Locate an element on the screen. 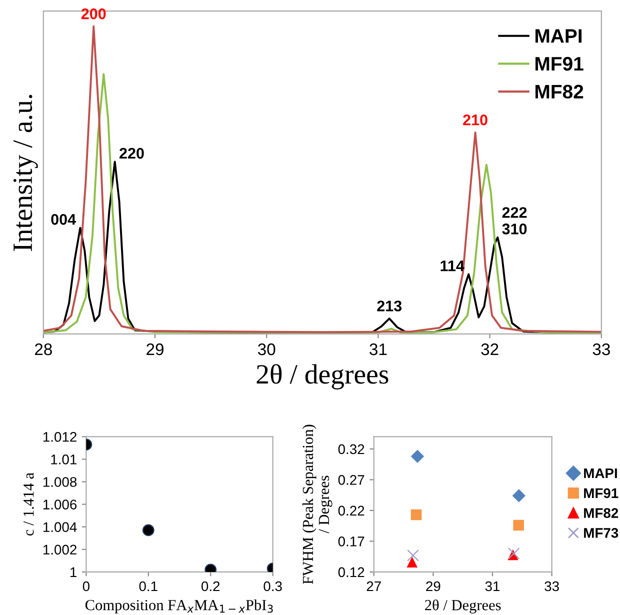  annotation: 200 is located at coordinates (93, 14).